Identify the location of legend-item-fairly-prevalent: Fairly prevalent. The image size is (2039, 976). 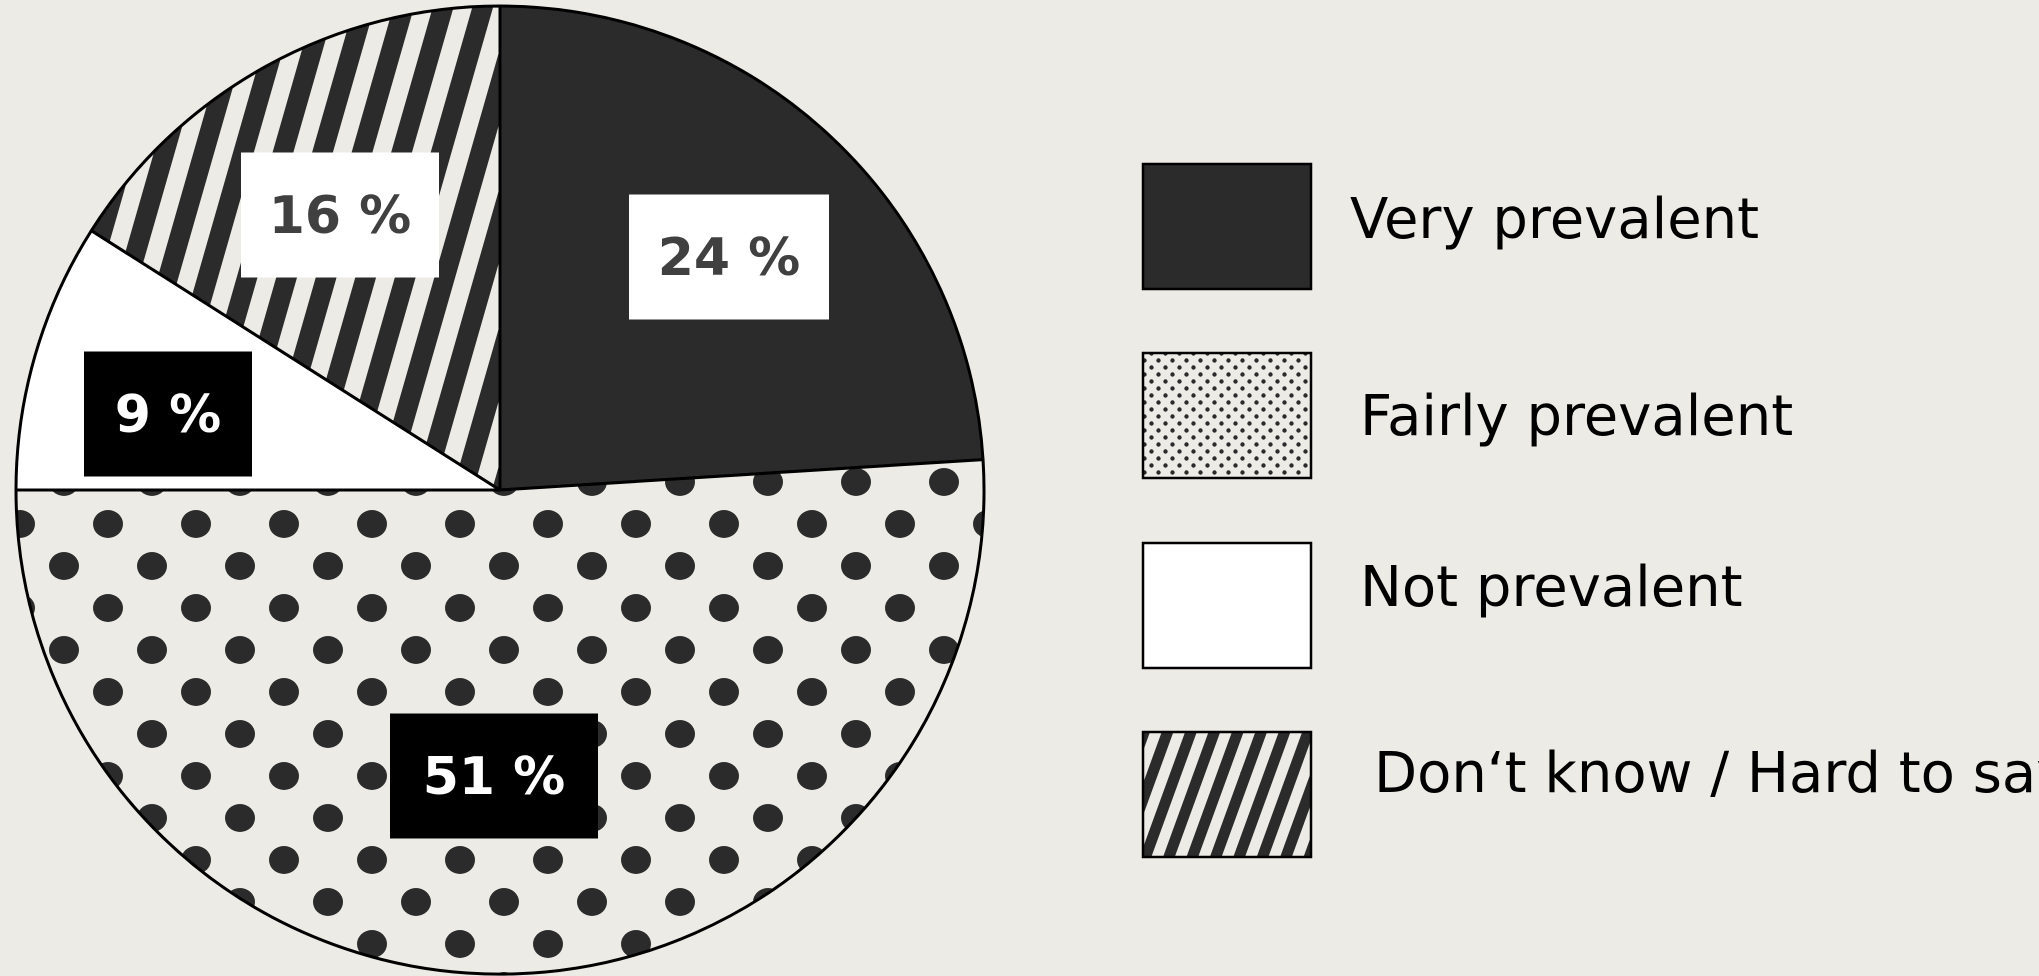
(1467, 415).